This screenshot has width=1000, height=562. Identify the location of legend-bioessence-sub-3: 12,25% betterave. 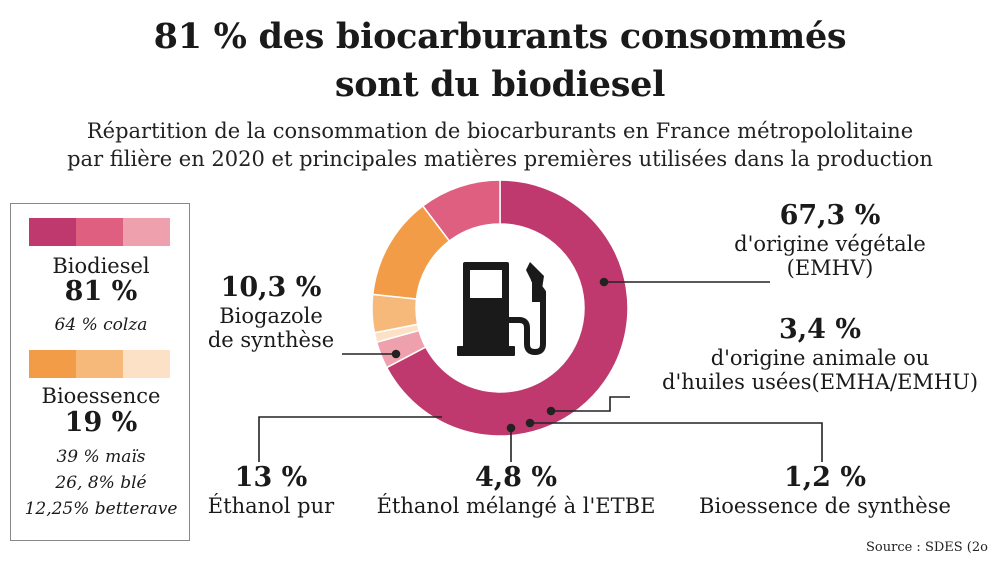
(101, 509).